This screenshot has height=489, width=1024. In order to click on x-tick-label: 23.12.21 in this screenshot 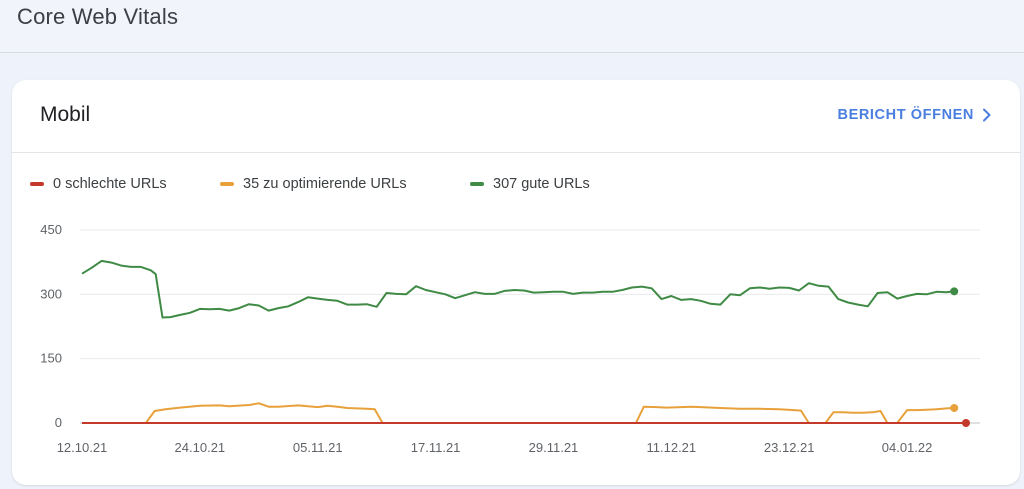, I will do `click(789, 447)`.